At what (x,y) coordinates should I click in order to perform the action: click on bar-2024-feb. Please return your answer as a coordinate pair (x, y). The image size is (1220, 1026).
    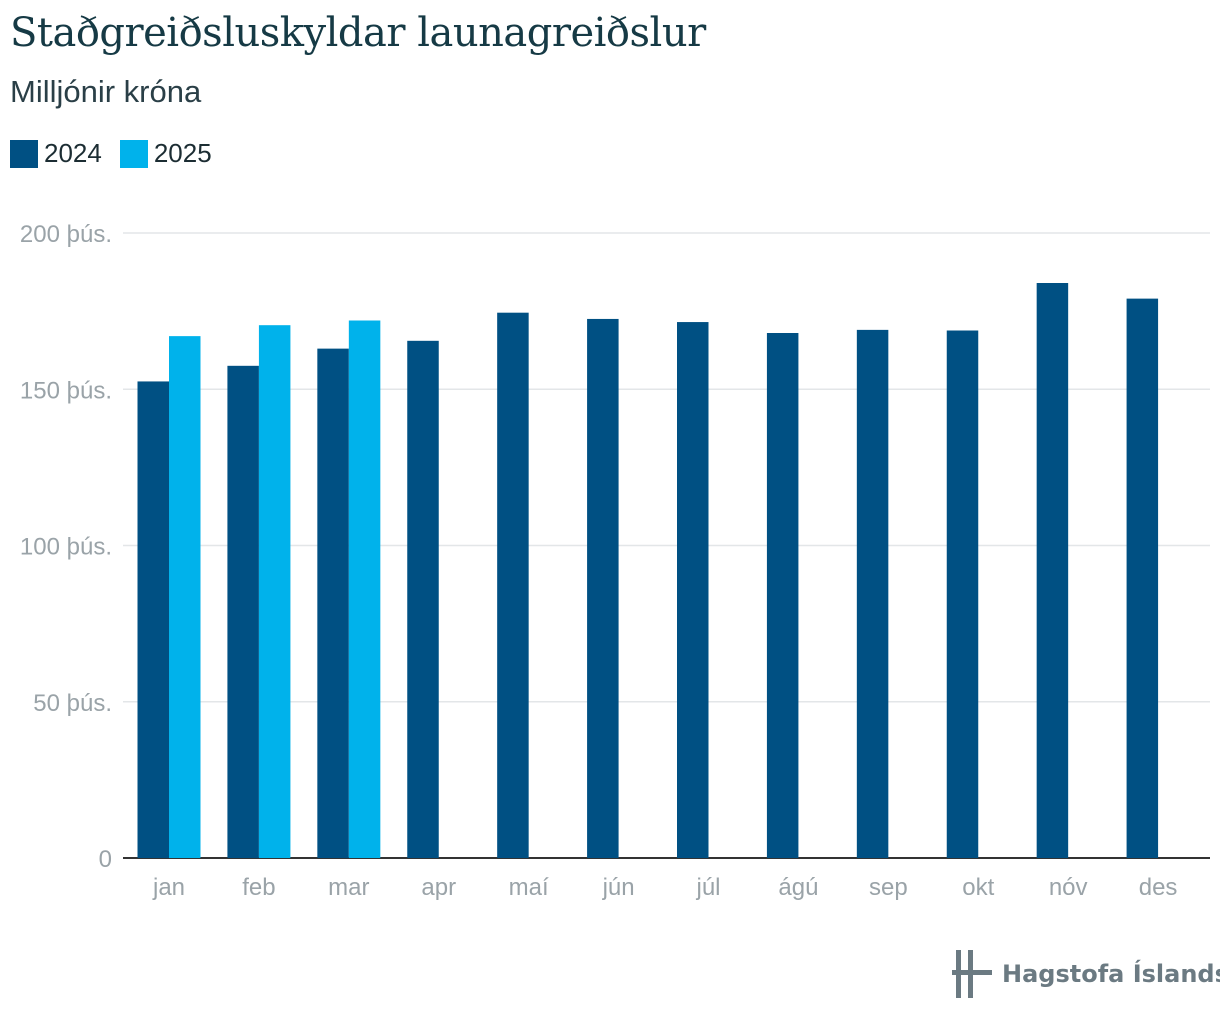
    Looking at the image, I should click on (243, 611).